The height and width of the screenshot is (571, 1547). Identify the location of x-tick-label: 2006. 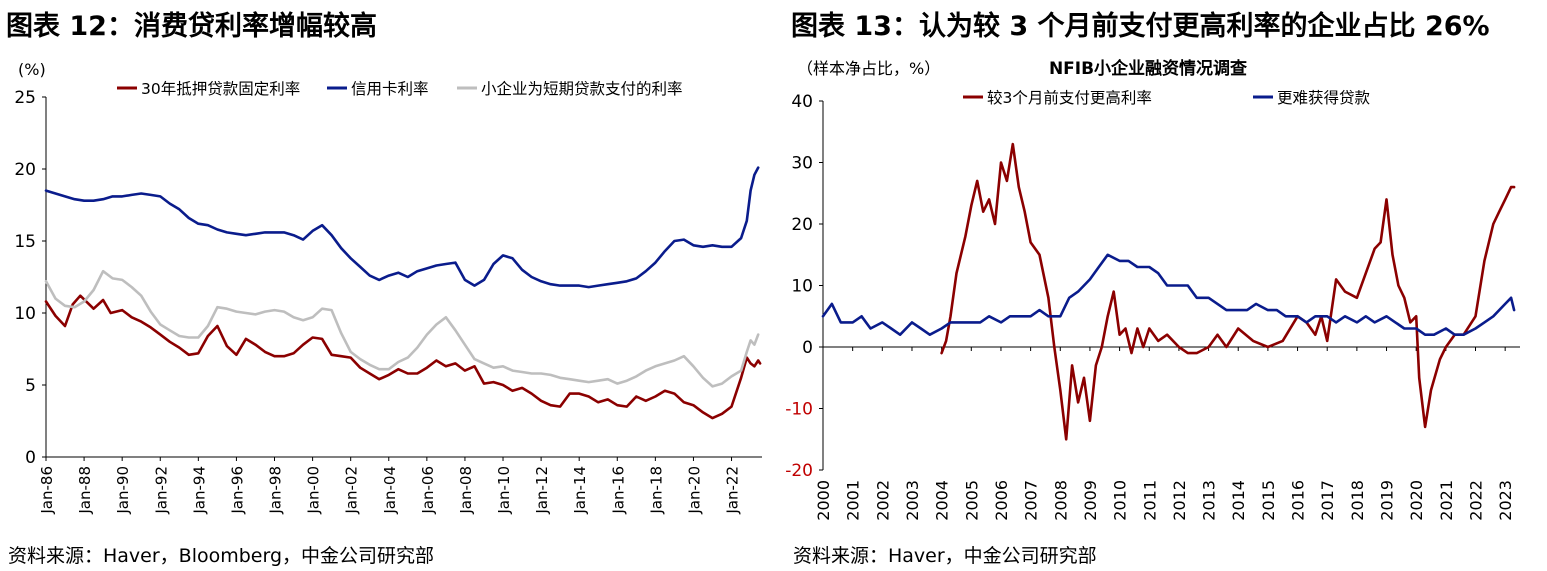
(1001, 500).